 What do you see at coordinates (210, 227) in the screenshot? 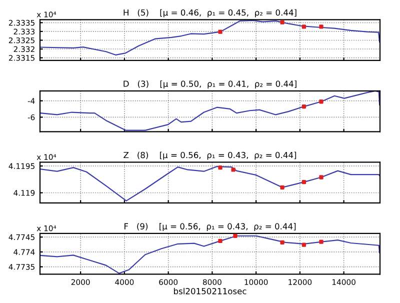
I see `chart-title: F (9) [μ = 0.56, ρ₁ = 0.43, ρ₂ = 0.44]` at bounding box center [210, 227].